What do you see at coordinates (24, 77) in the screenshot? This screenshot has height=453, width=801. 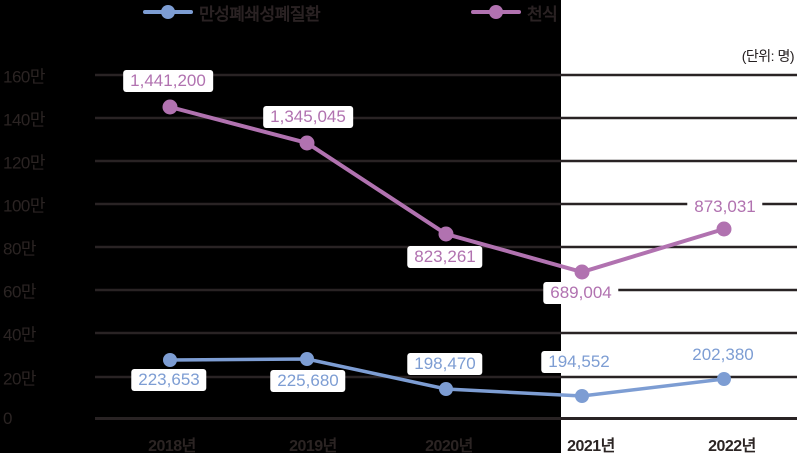 I see `y-axis-tick-label: 160만` at bounding box center [24, 77].